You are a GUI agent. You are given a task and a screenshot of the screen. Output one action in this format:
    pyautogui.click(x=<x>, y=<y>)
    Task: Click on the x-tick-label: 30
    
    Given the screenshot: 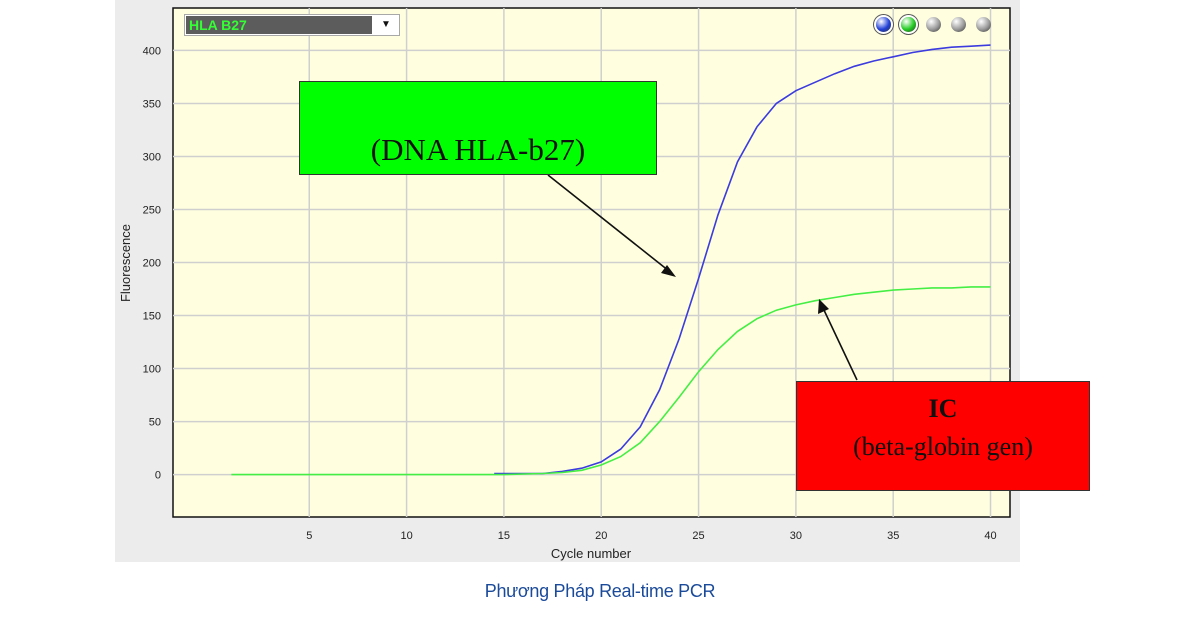 What is the action you would take?
    pyautogui.click(x=796, y=536)
    